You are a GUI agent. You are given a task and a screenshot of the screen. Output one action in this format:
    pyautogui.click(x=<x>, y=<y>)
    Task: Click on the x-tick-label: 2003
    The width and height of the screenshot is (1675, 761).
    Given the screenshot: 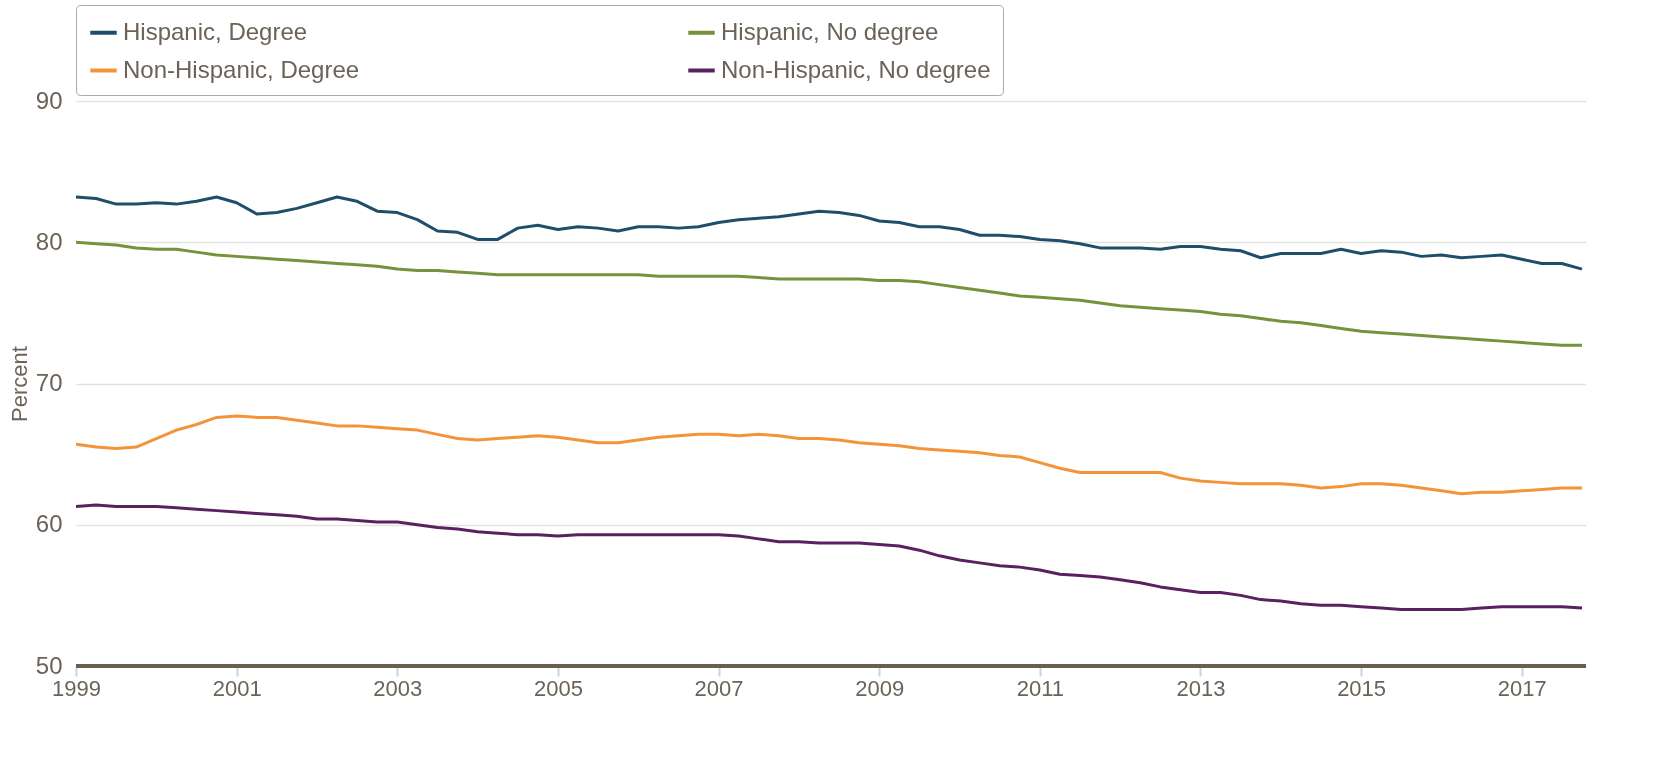 What is the action you would take?
    pyautogui.click(x=398, y=688)
    